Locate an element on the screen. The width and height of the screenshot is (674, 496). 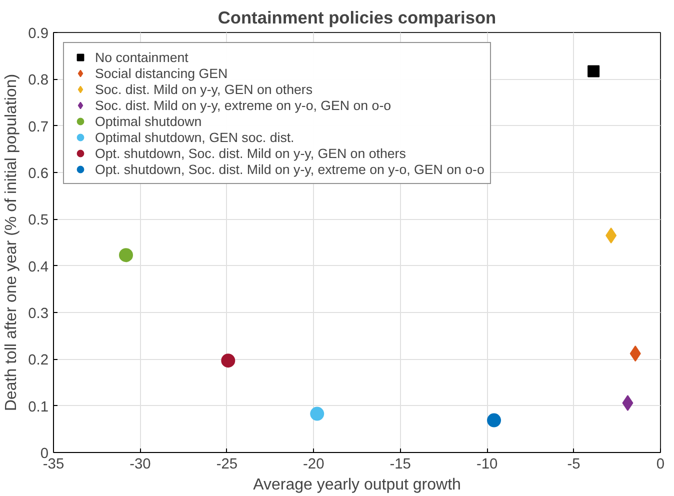
x-tick-label: -10 is located at coordinates (487, 464).